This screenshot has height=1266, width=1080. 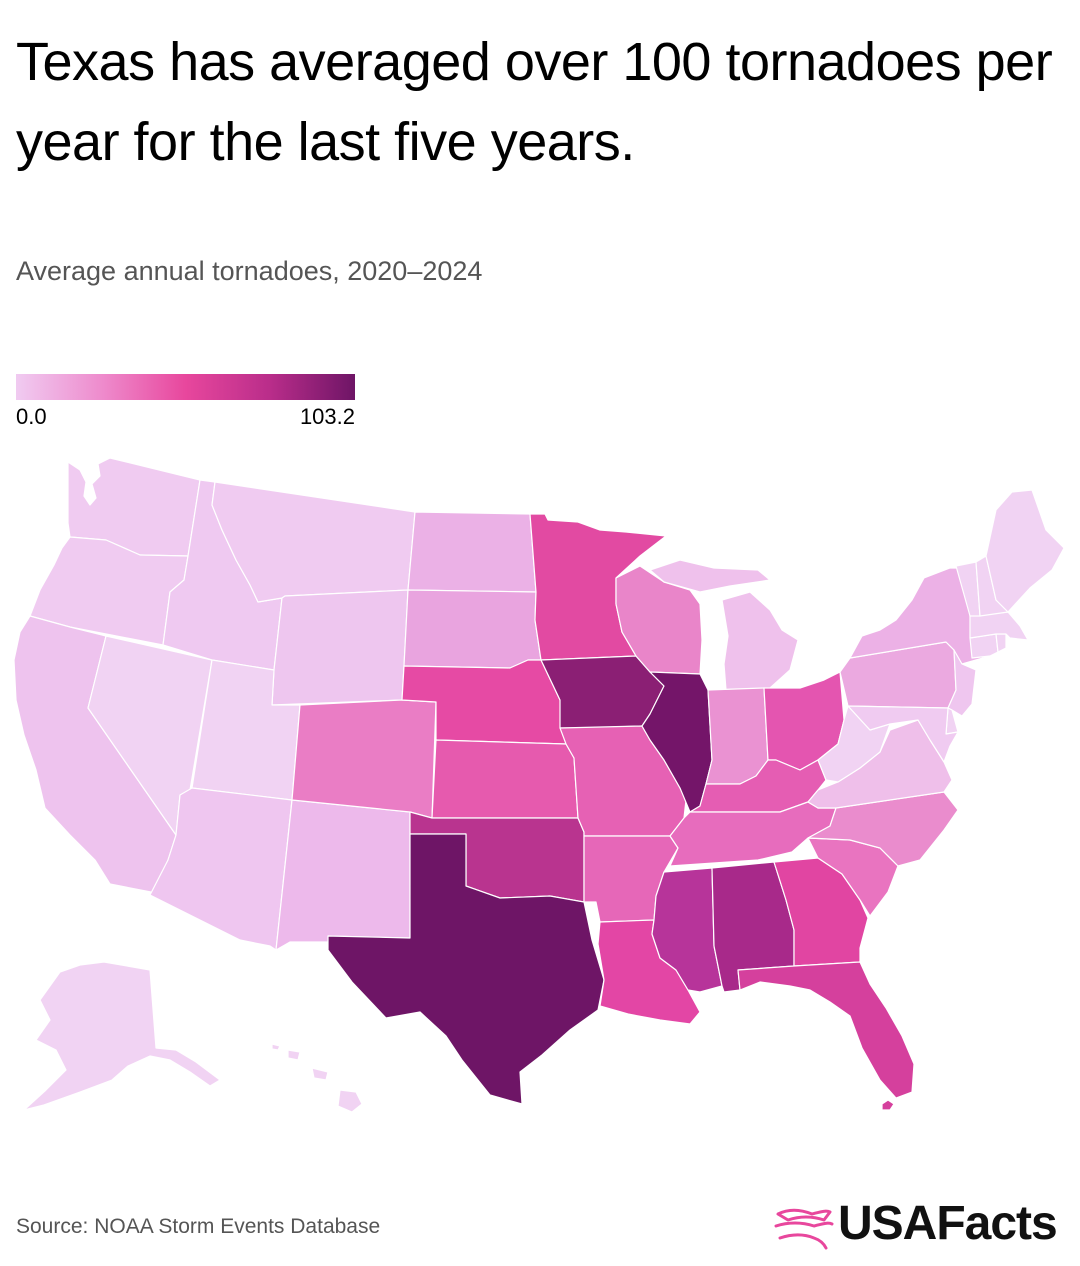 What do you see at coordinates (883, 829) in the screenshot?
I see `state-nc` at bounding box center [883, 829].